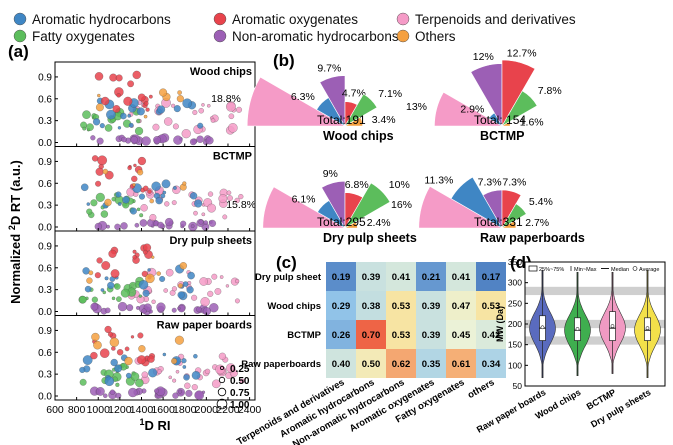 The image size is (673, 445). I want to click on heatmap-cell-value: 0.53, so click(401, 306).